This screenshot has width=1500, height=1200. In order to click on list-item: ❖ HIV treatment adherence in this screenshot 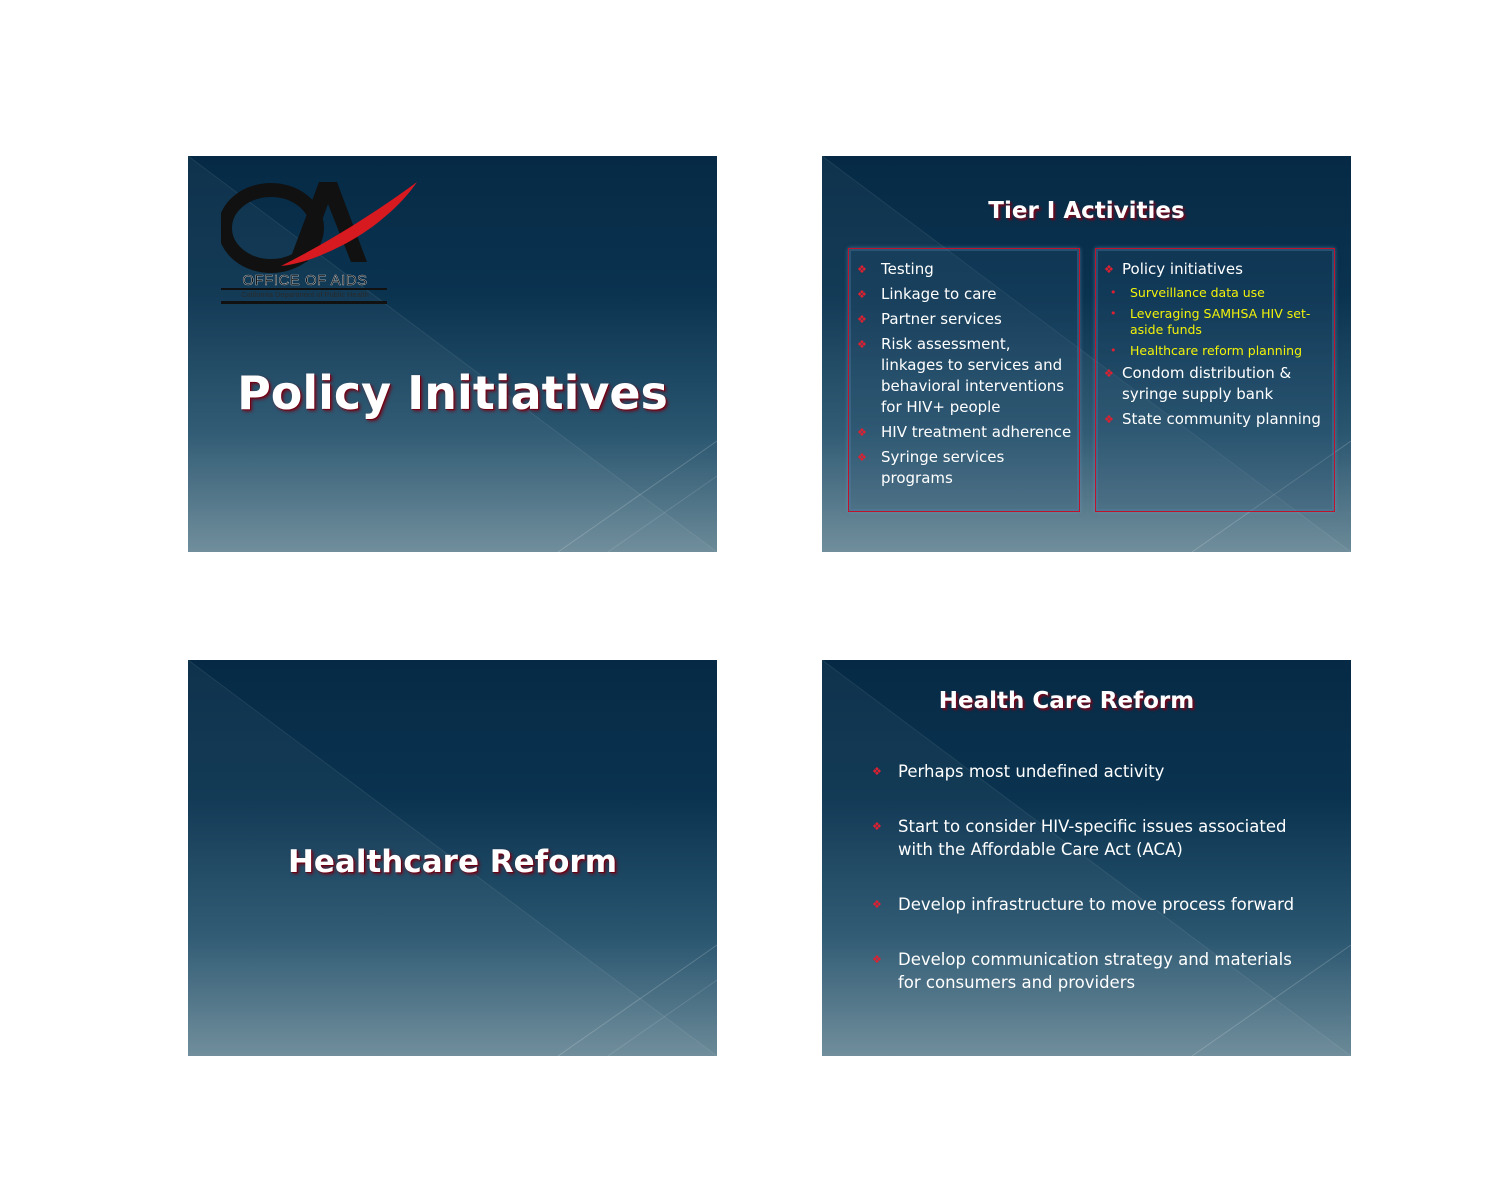, I will do `click(965, 432)`.